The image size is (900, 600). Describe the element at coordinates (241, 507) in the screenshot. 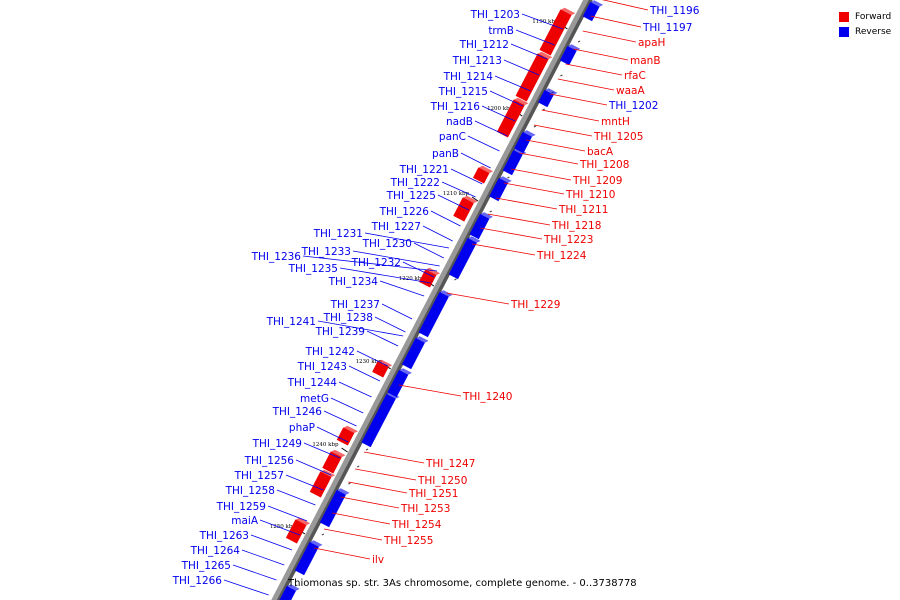

I see `reverse-gene-label: THI_1259` at that location.